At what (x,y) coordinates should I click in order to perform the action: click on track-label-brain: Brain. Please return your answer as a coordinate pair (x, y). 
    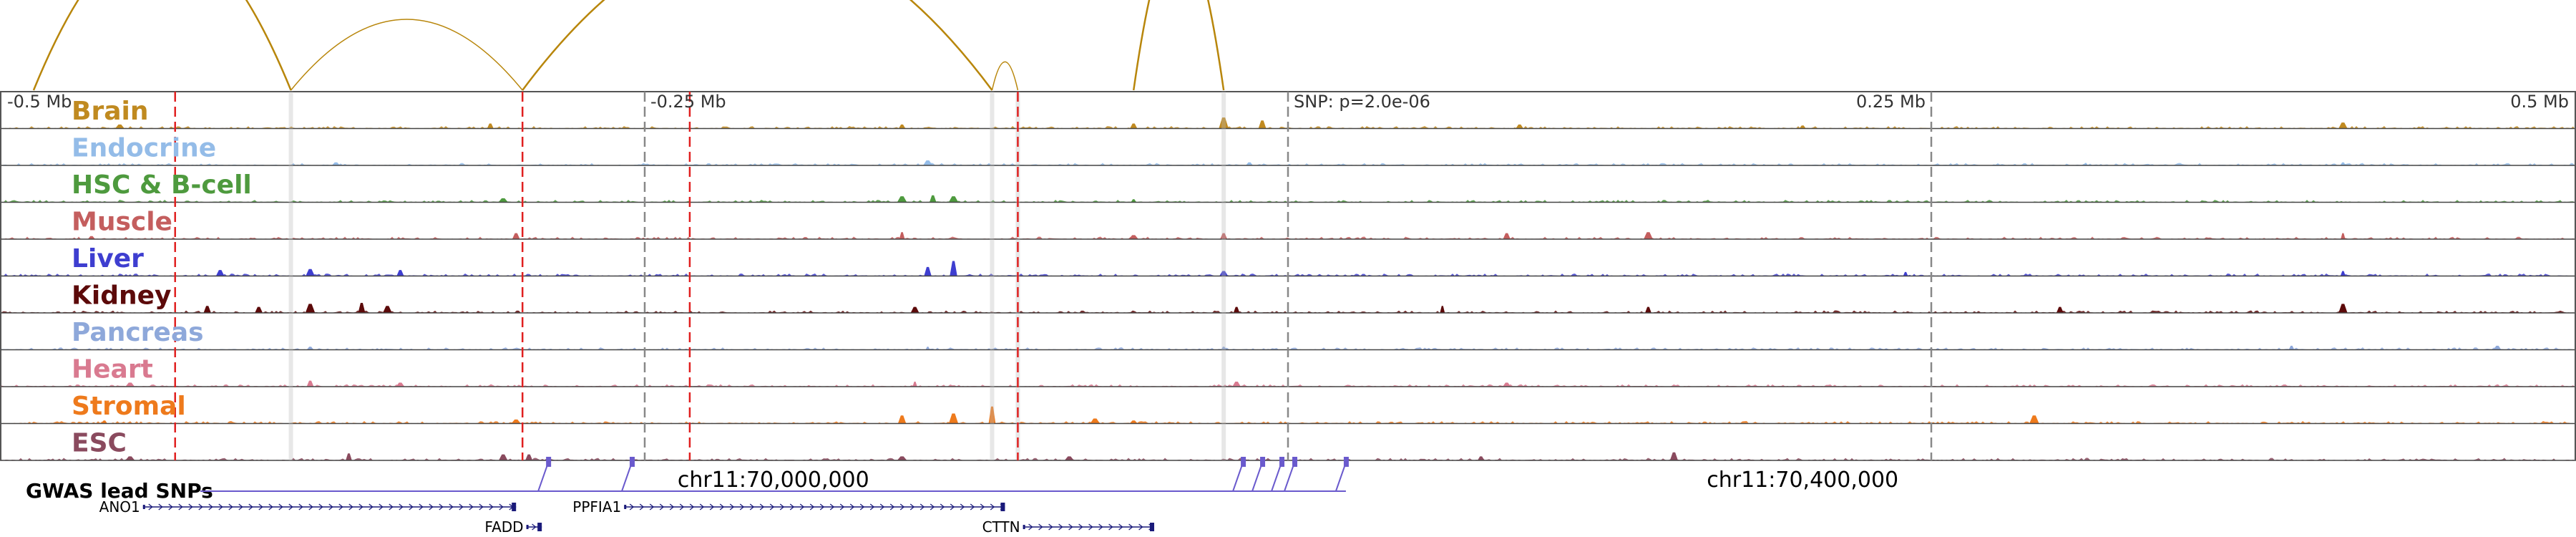
    Looking at the image, I should click on (110, 111).